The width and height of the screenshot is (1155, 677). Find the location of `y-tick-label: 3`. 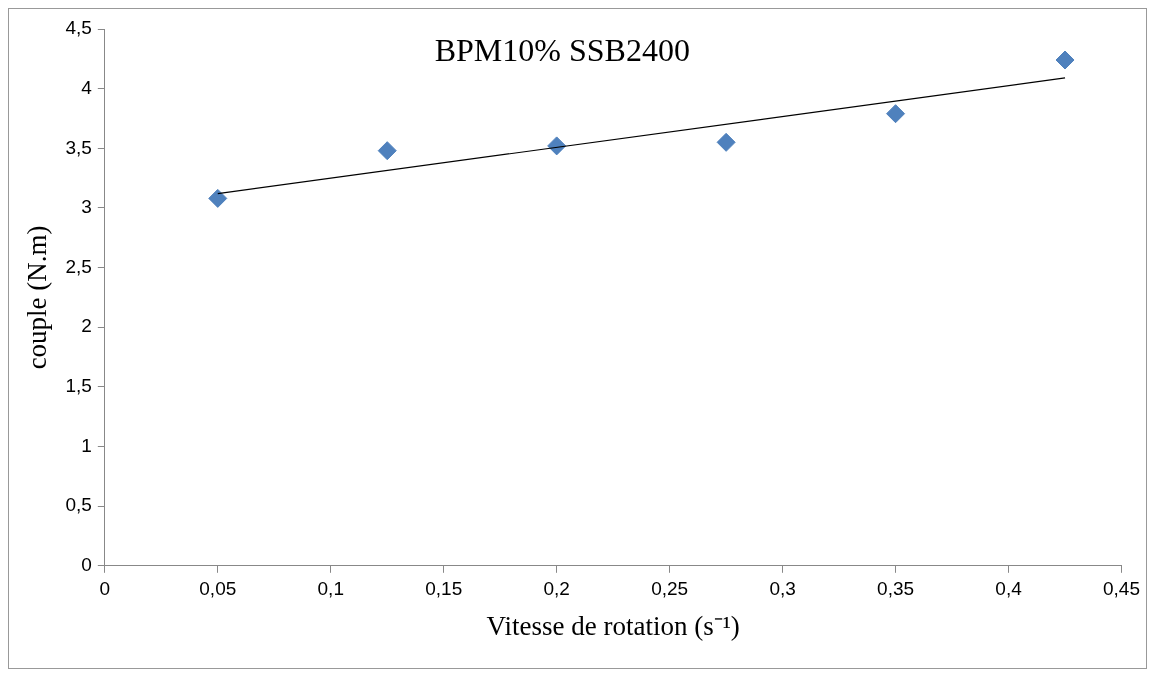

y-tick-label: 3 is located at coordinates (86, 207).